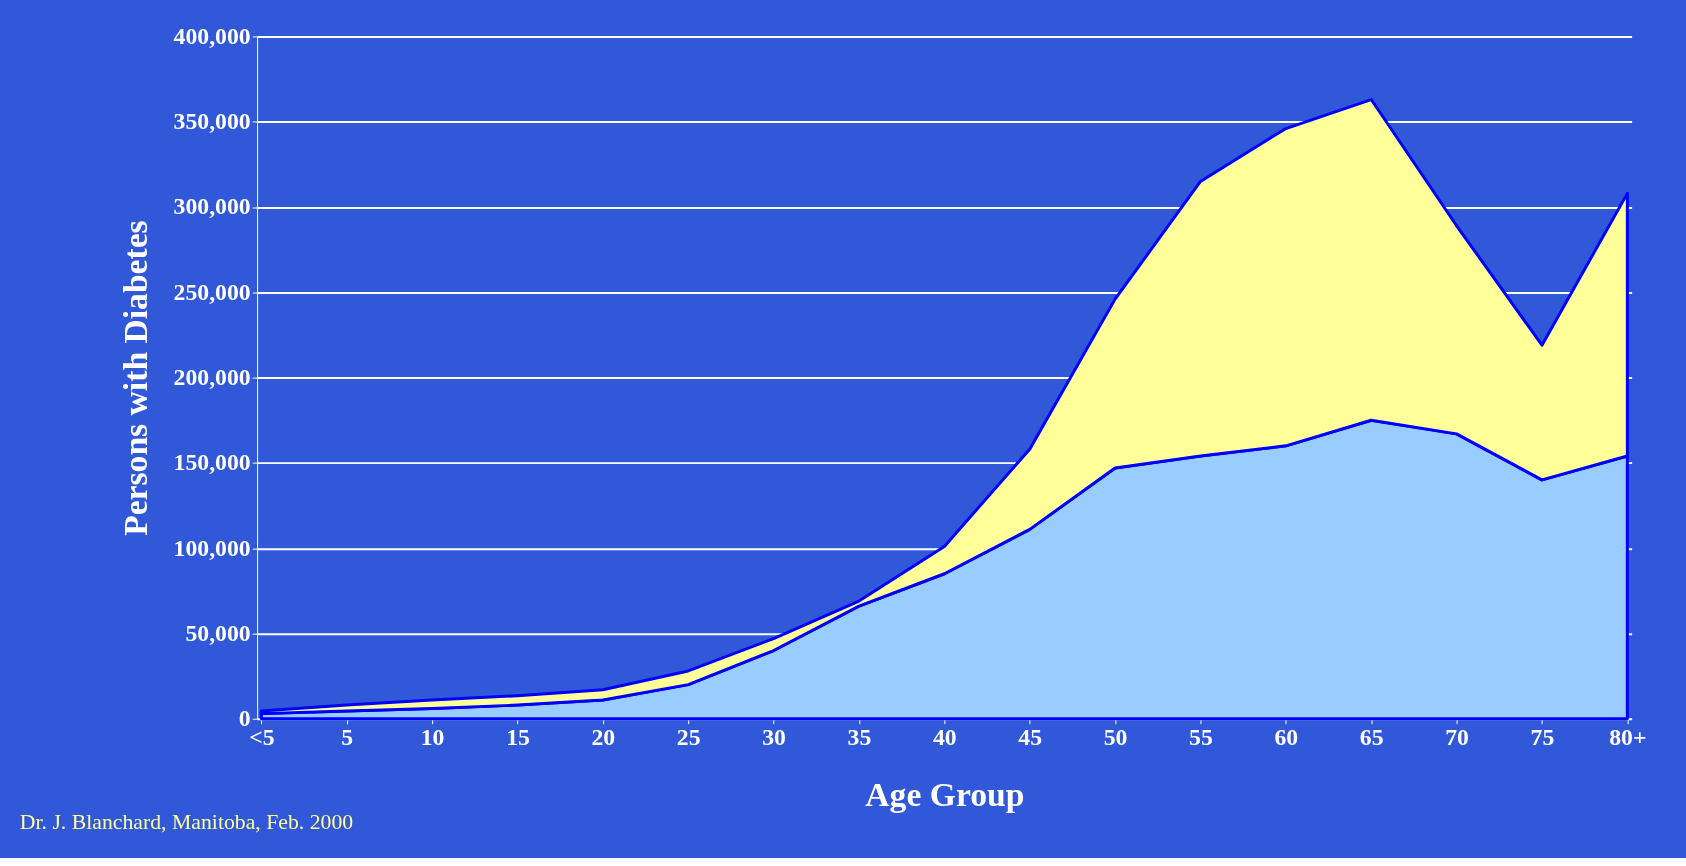 Image resolution: width=1686 pixels, height=866 pixels. Describe the element at coordinates (688, 736) in the screenshot. I see `x-tick-label: 25` at that location.